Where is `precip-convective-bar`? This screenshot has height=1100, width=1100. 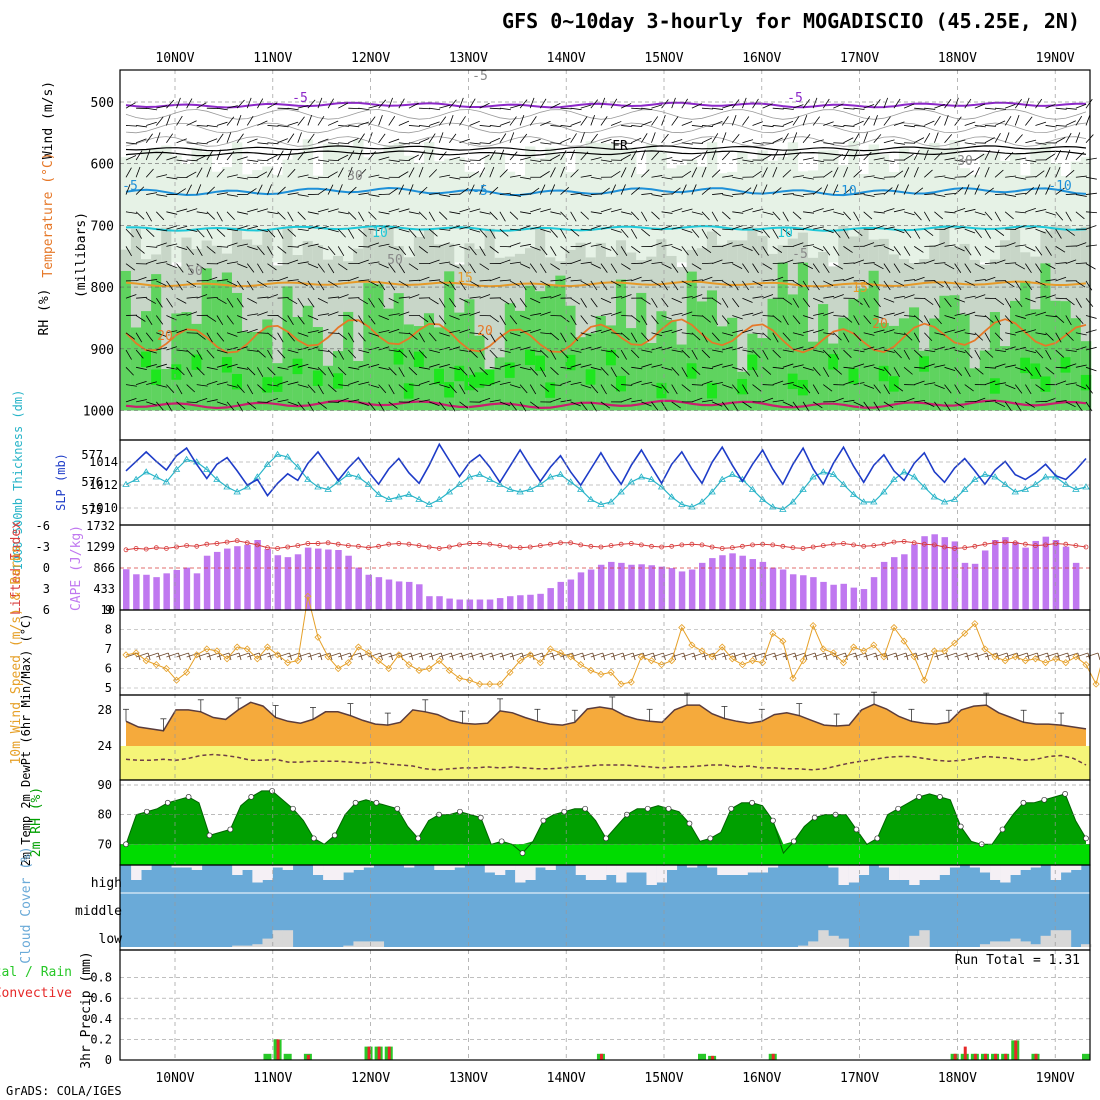 precip-convective-bar is located at coordinates (278, 1049).